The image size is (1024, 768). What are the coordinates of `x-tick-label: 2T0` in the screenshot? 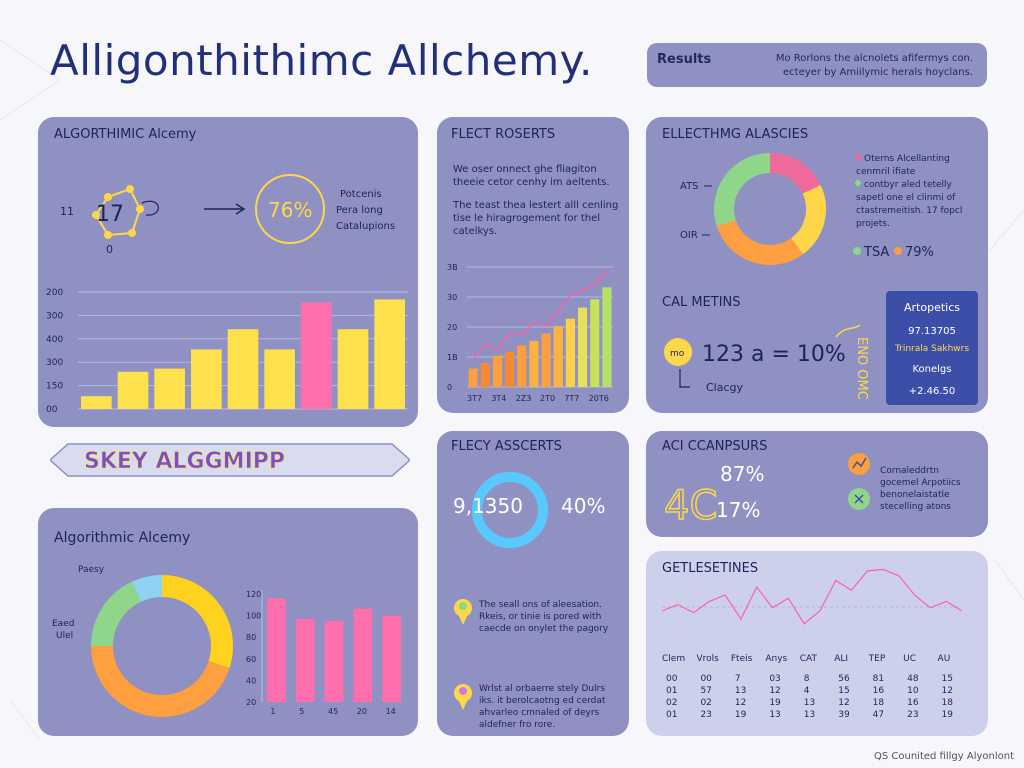 It's located at (547, 398).